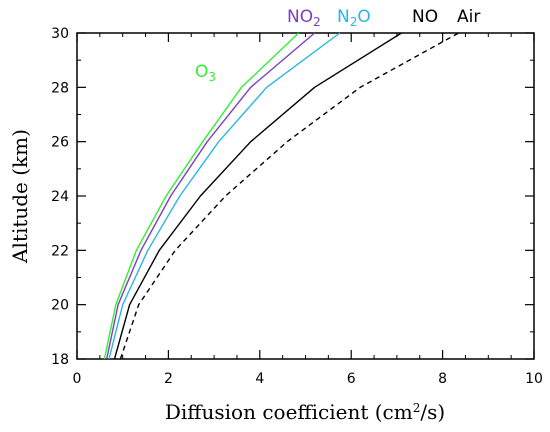  I want to click on series-label-n2o: N2O, so click(354, 18).